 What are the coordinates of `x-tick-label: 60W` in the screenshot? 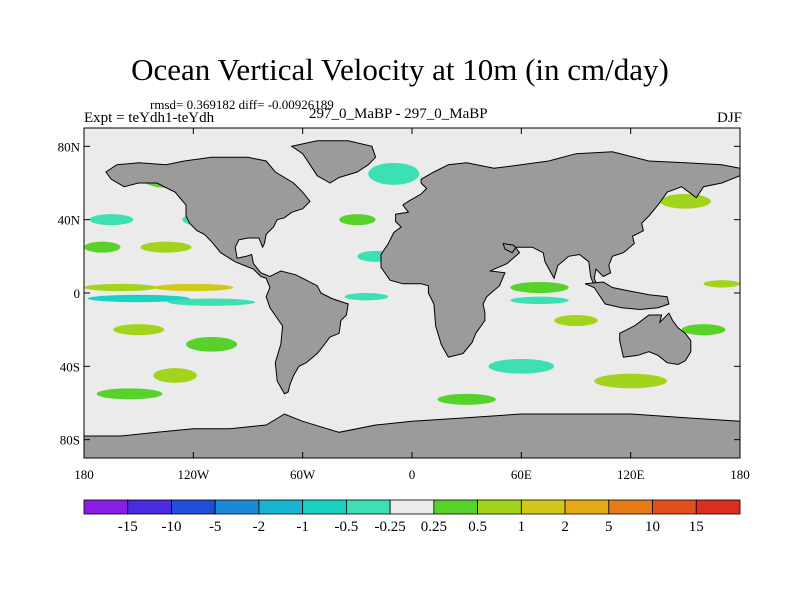 It's located at (303, 474).